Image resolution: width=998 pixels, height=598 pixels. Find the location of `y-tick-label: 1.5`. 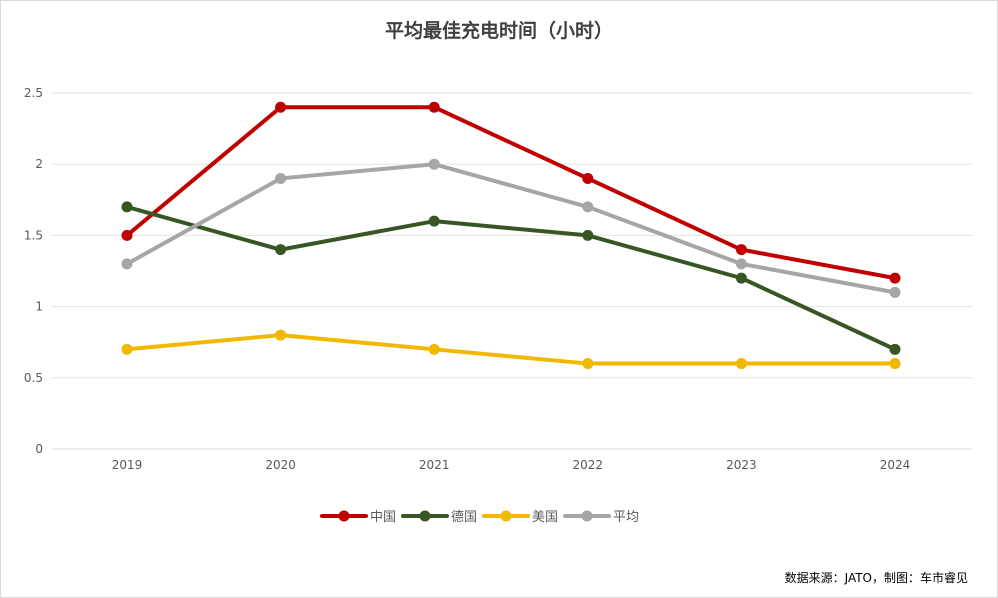

y-tick-label: 1.5 is located at coordinates (33, 235).